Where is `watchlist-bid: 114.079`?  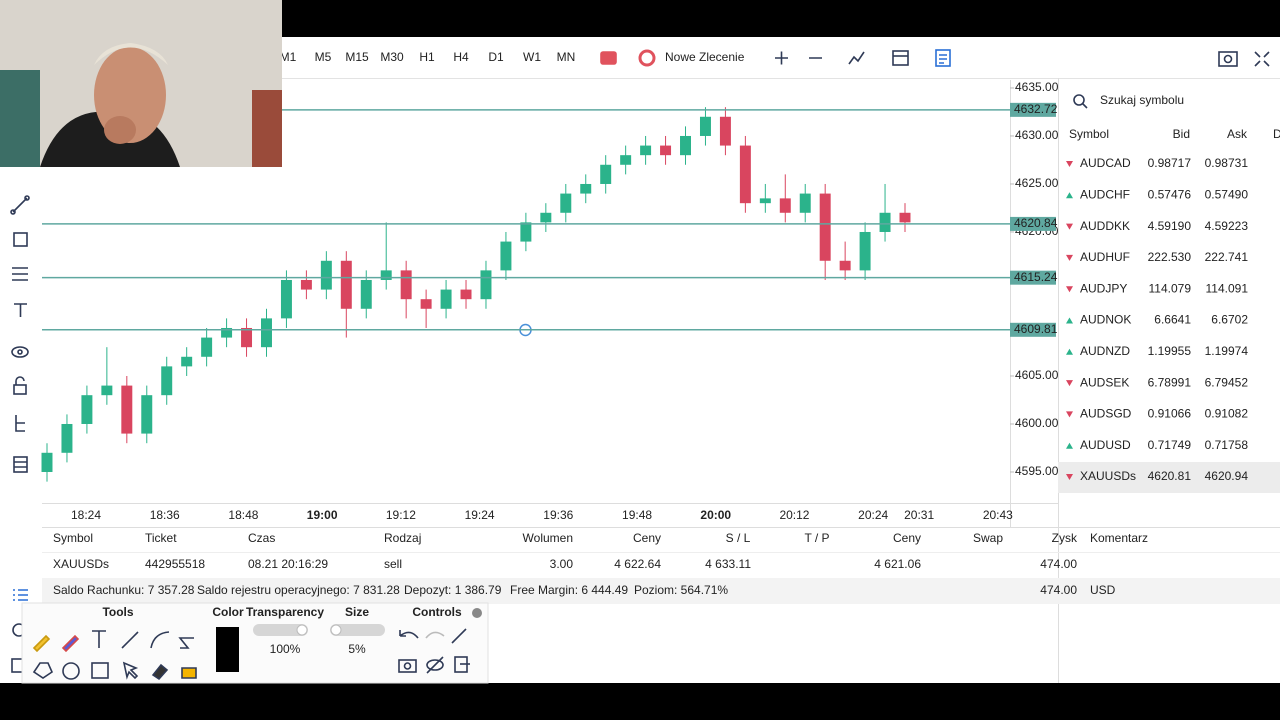 watchlist-bid: 114.079 is located at coordinates (1170, 288).